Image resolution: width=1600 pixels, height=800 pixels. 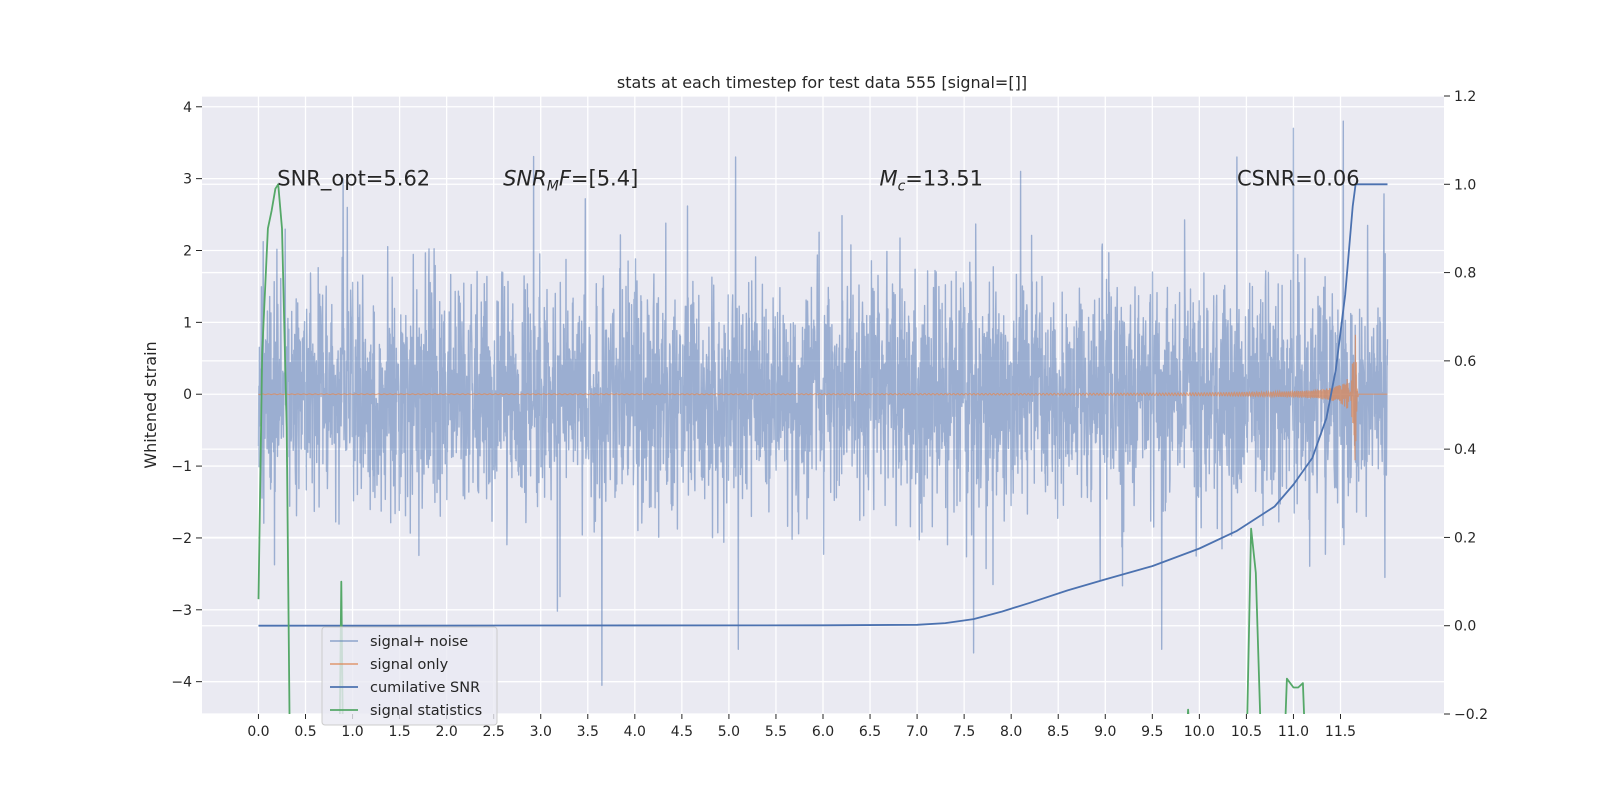 I want to click on y-tick-label: −1, so click(x=181, y=467).